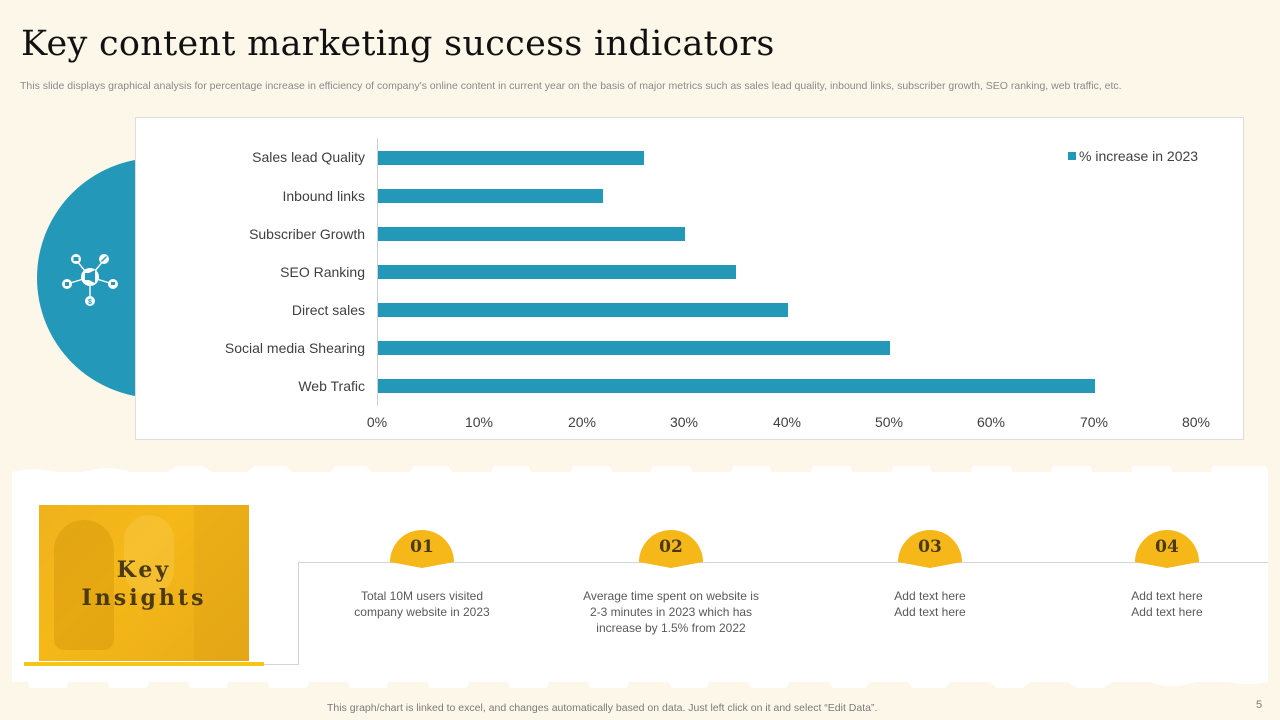  I want to click on key-insights-image, so click(144, 583).